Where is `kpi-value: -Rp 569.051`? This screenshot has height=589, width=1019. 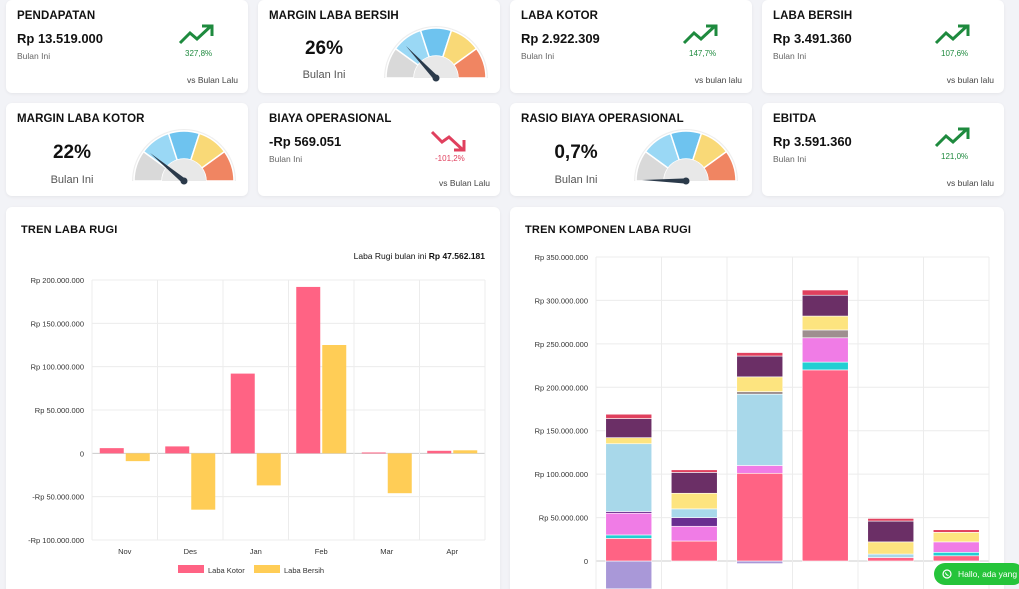
kpi-value: -Rp 569.051 is located at coordinates (305, 141).